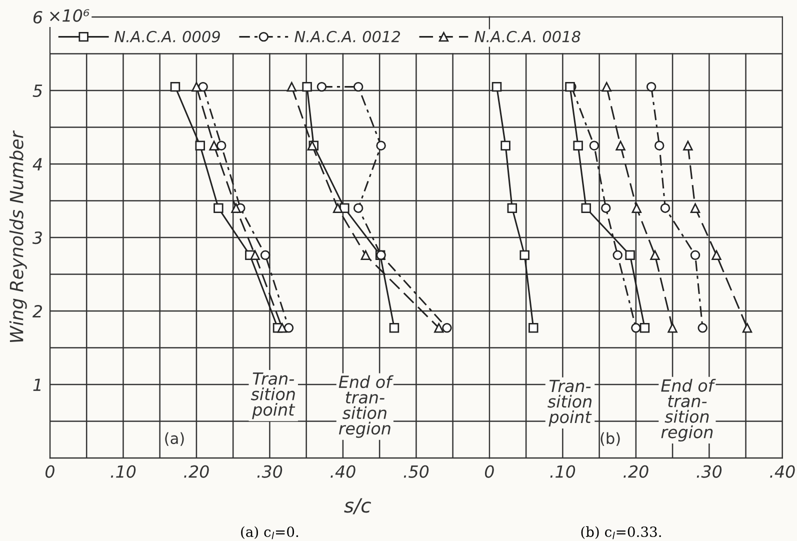 This screenshot has height=541, width=797. Describe the element at coordinates (621, 533) in the screenshot. I see `text: (b) c$_{l}$=0.33.` at that location.